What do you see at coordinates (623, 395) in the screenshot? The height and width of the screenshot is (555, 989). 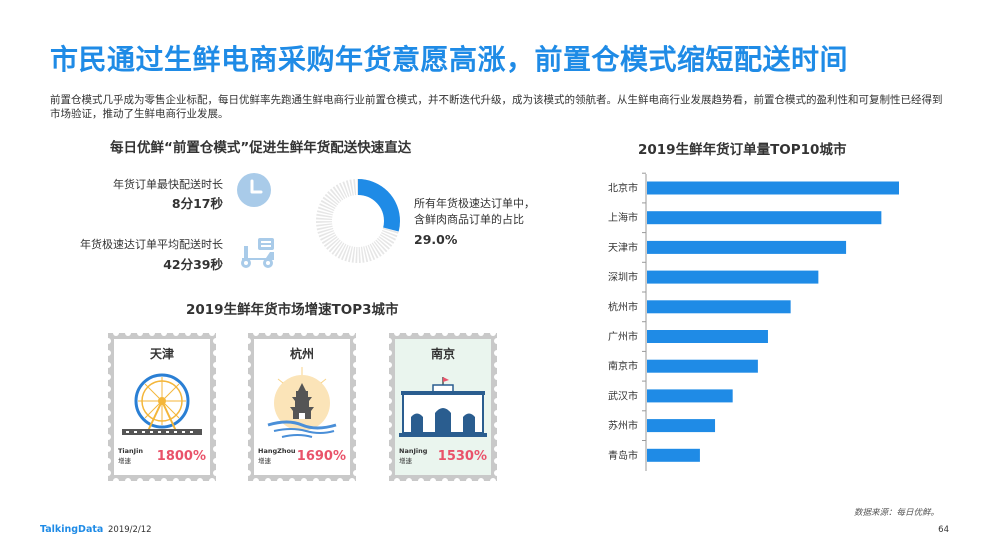 I see `category-label: 武汉市` at bounding box center [623, 395].